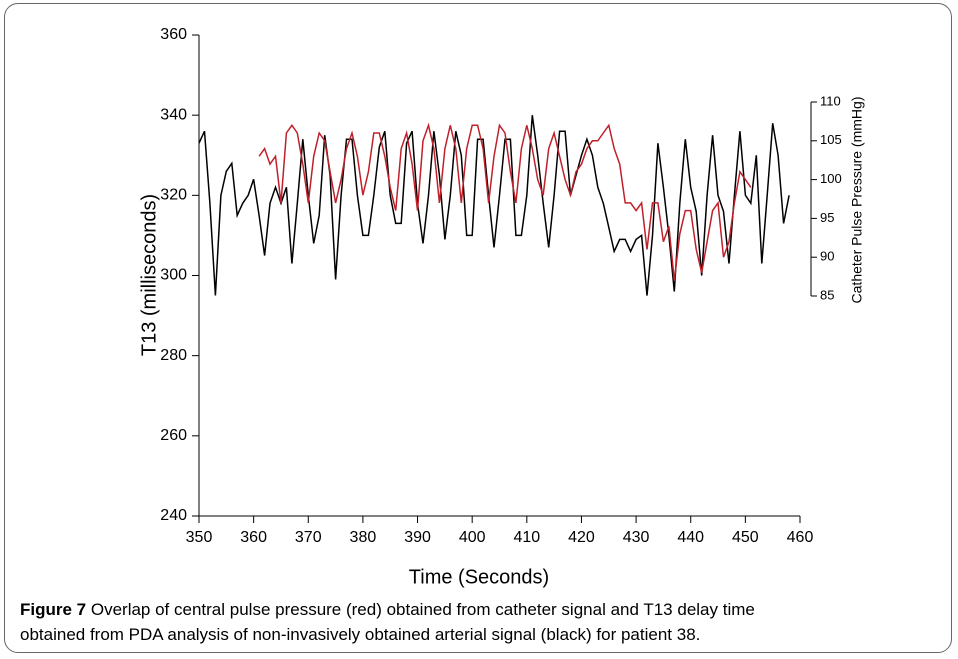 This screenshot has height=659, width=958. Describe the element at coordinates (417, 537) in the screenshot. I see `x-tick-label: 390` at that location.